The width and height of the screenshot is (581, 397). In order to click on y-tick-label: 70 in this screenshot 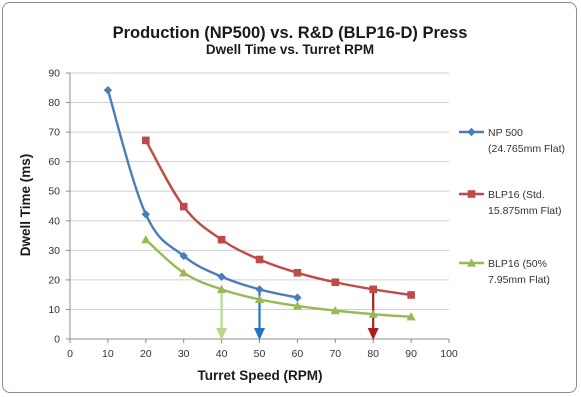, I will do `click(54, 133)`.